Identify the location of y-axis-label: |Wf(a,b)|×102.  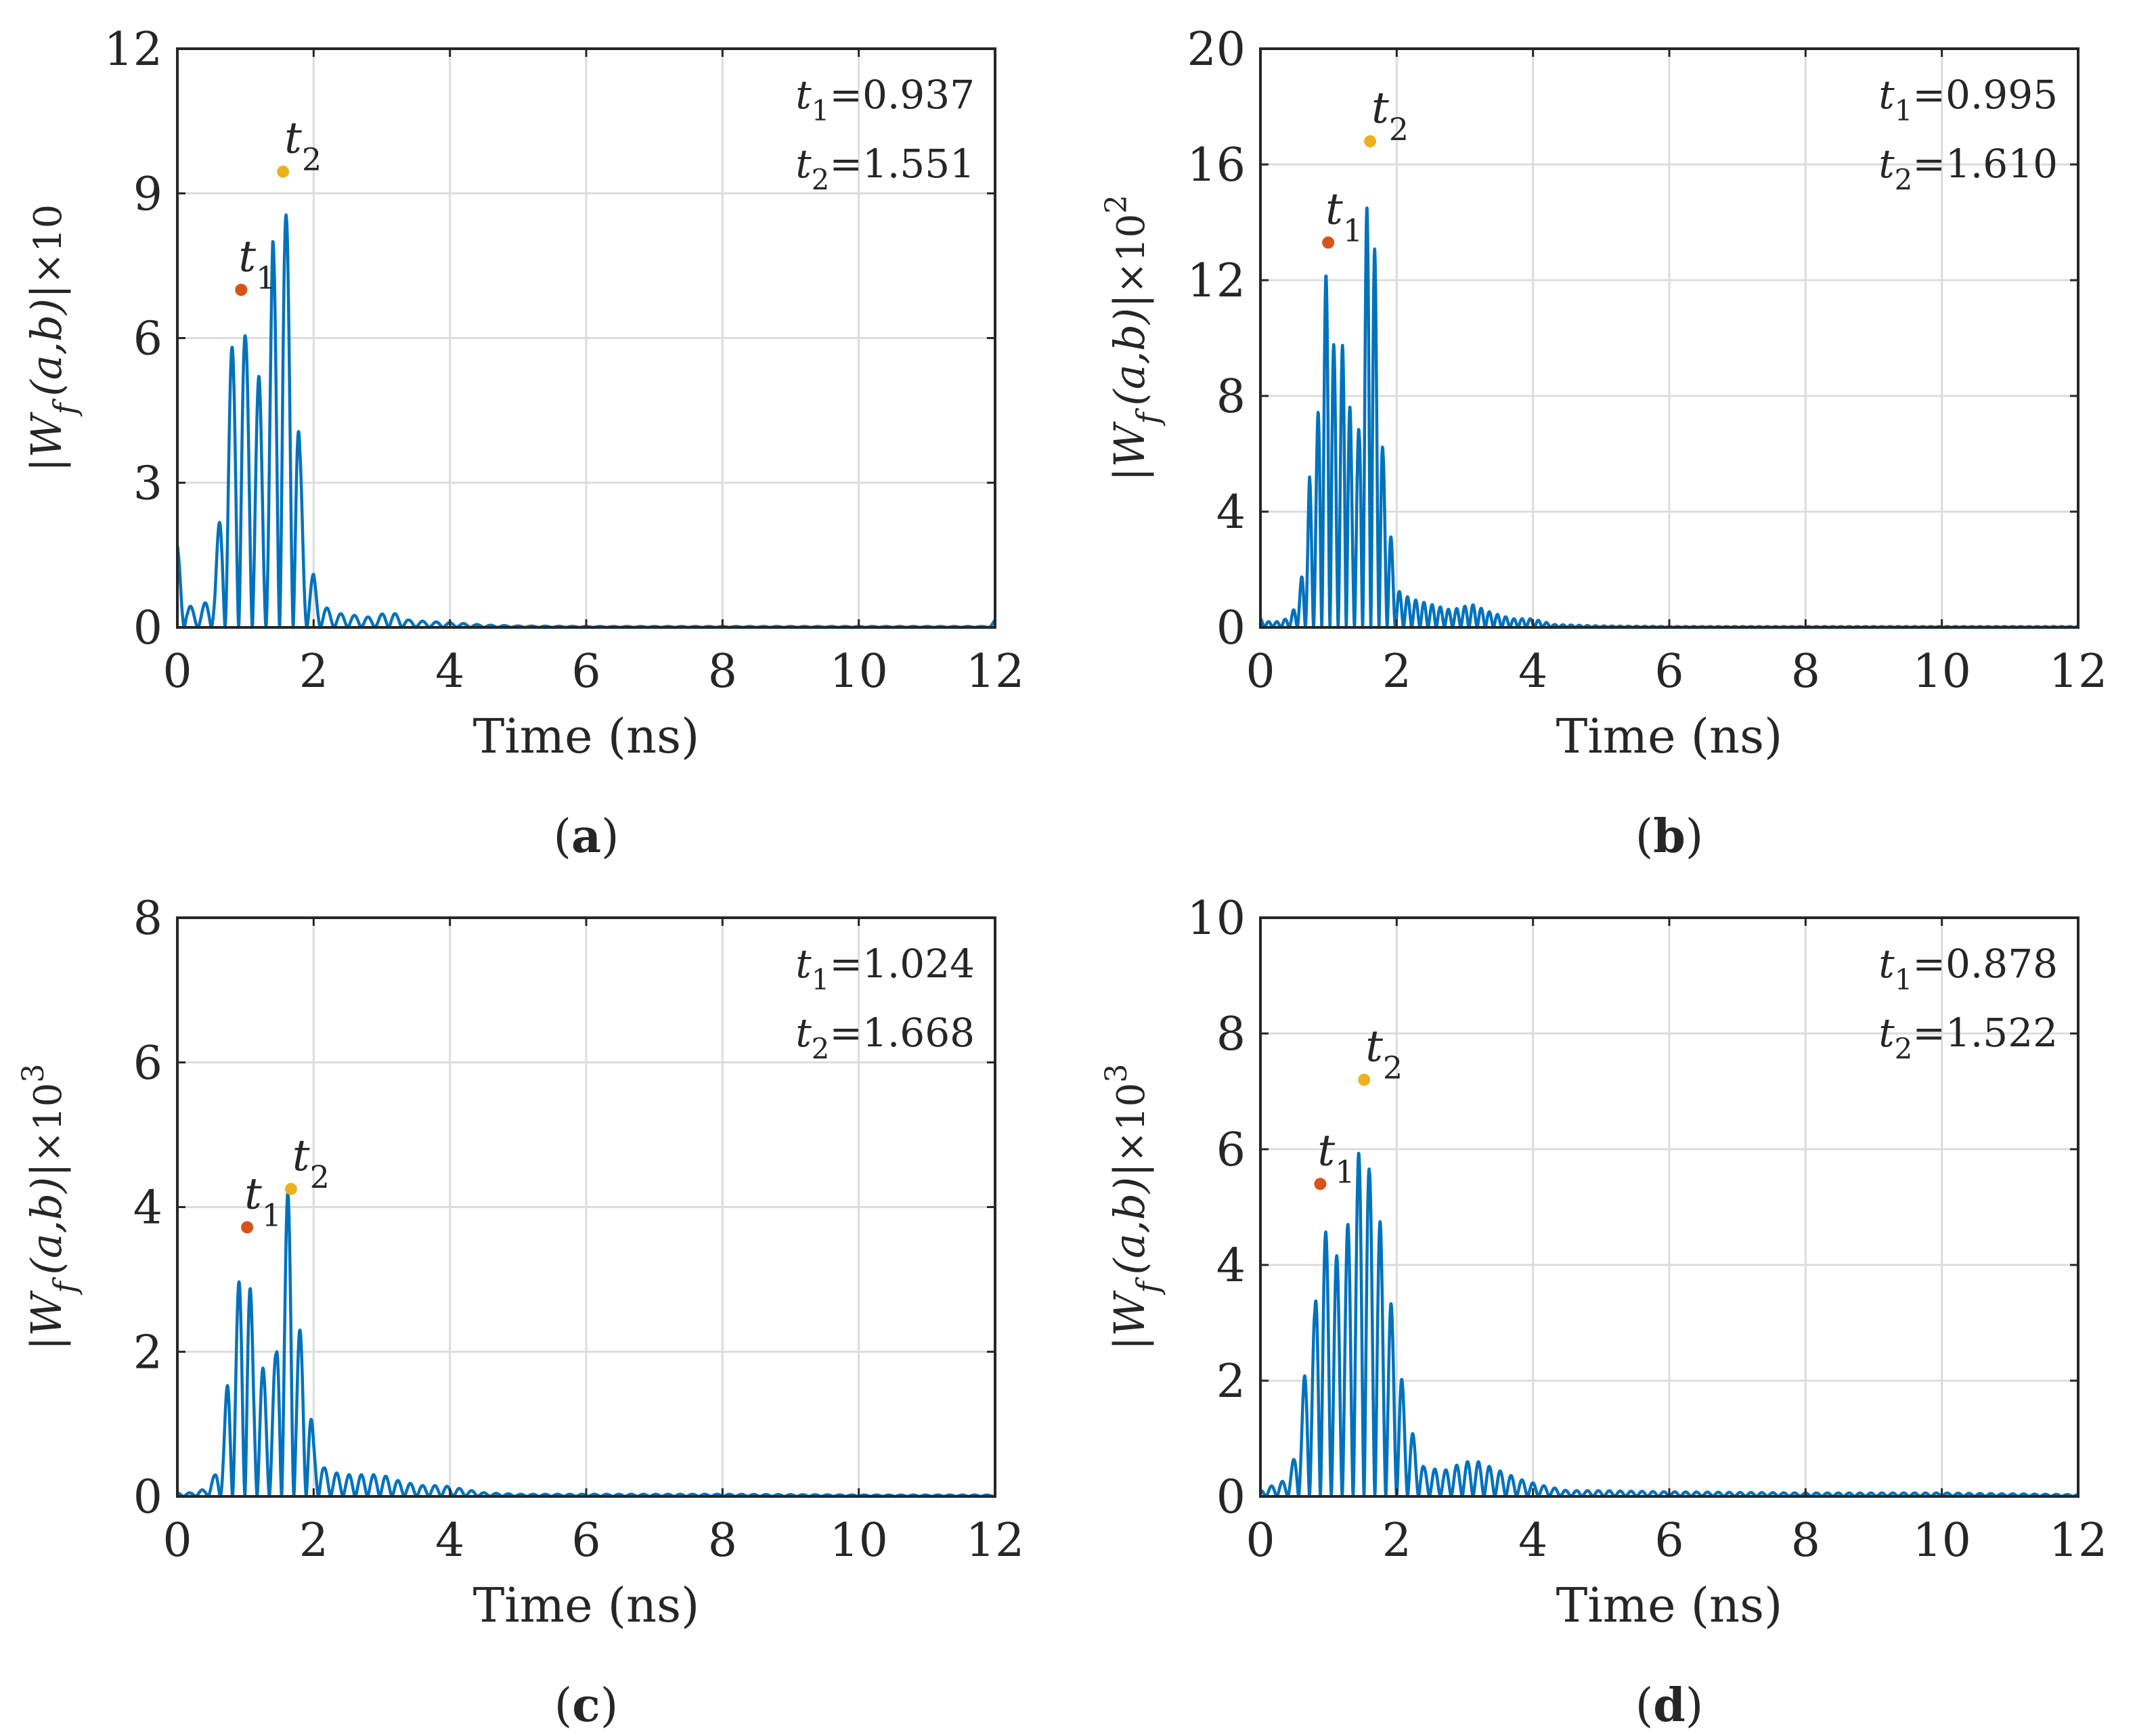
(1132, 338).